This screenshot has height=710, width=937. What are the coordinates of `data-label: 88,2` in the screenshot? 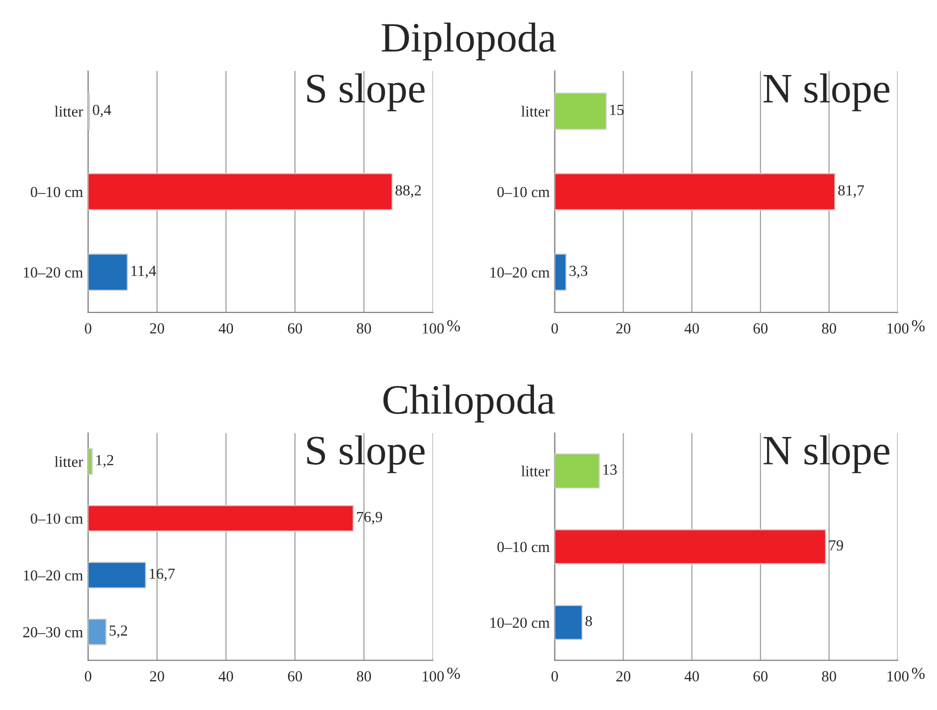 It's located at (408, 191).